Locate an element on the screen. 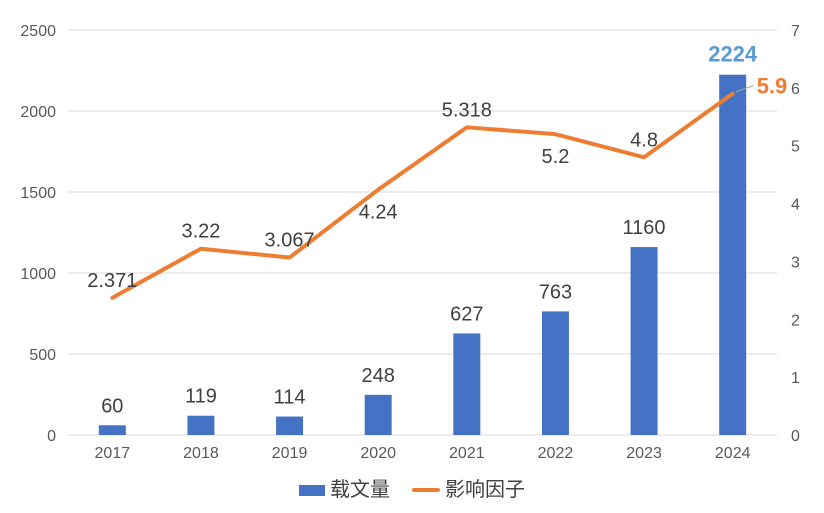 This screenshot has height=513, width=824. x-axis-labels: 2017 2018 2019 2020 2021 2022 2023 2024 is located at coordinates (423, 453).